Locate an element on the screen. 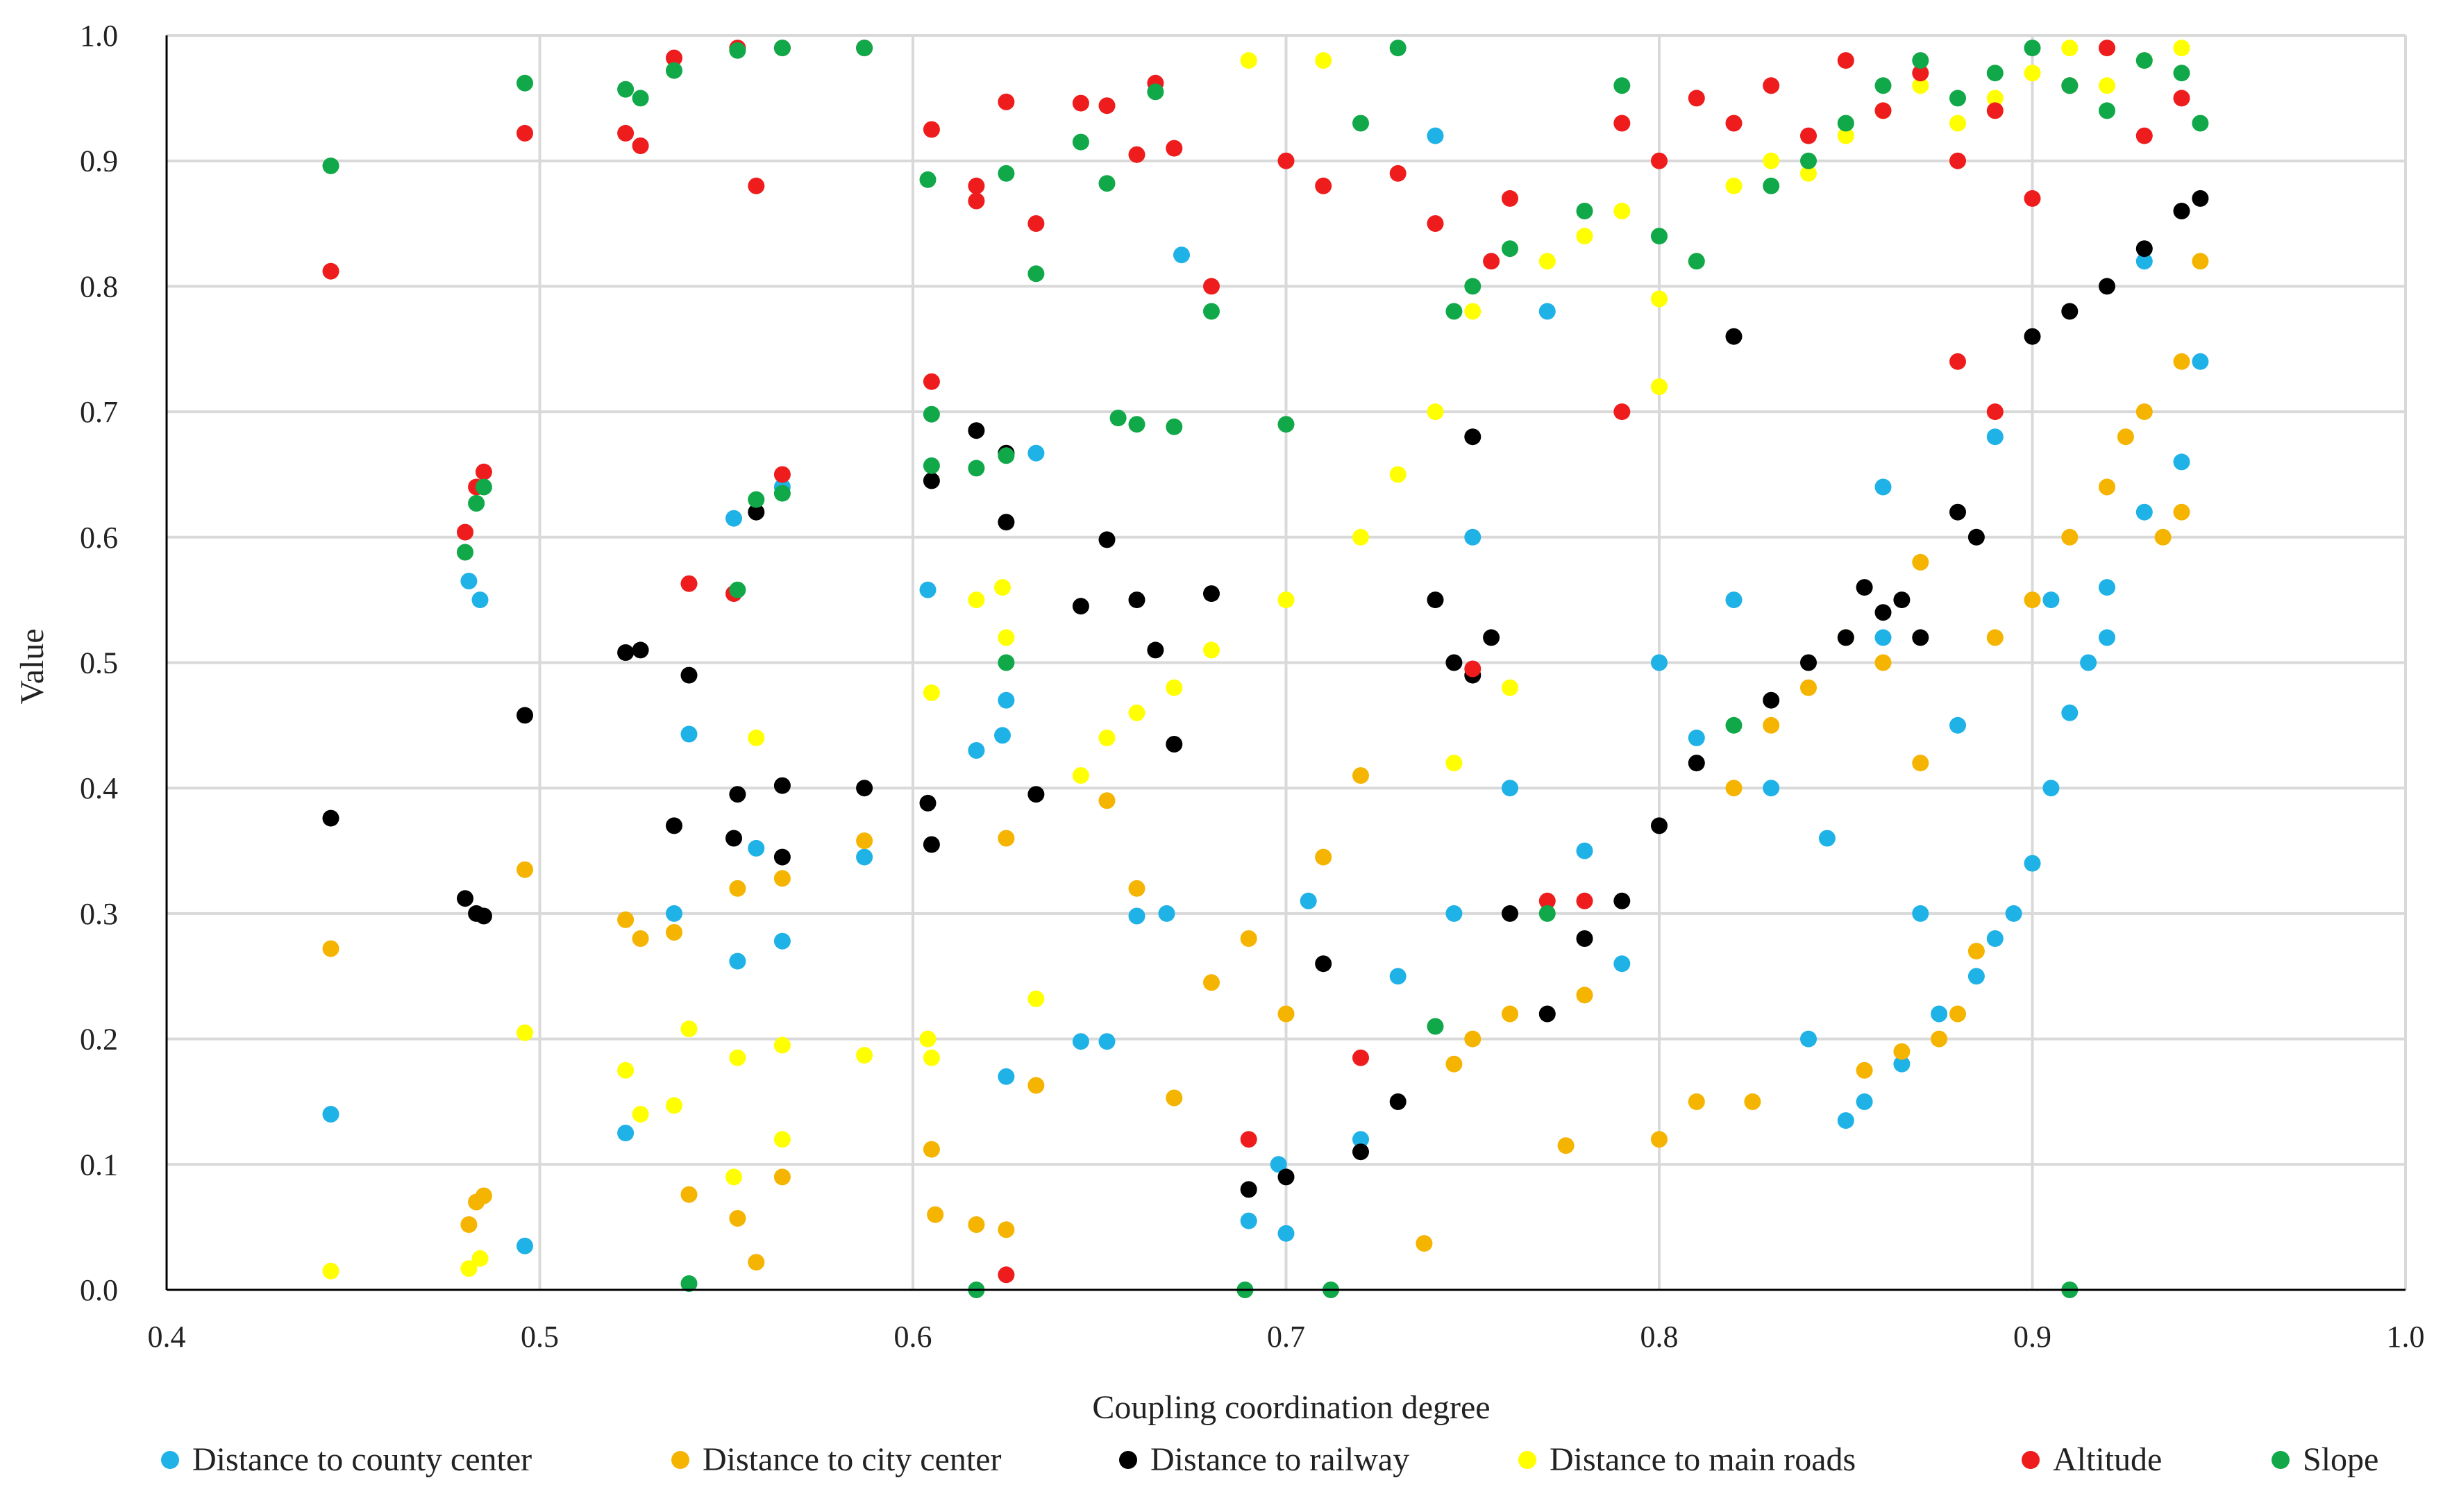 The width and height of the screenshot is (2443, 1512). y-tick-label: 0.2 is located at coordinates (99, 1040).